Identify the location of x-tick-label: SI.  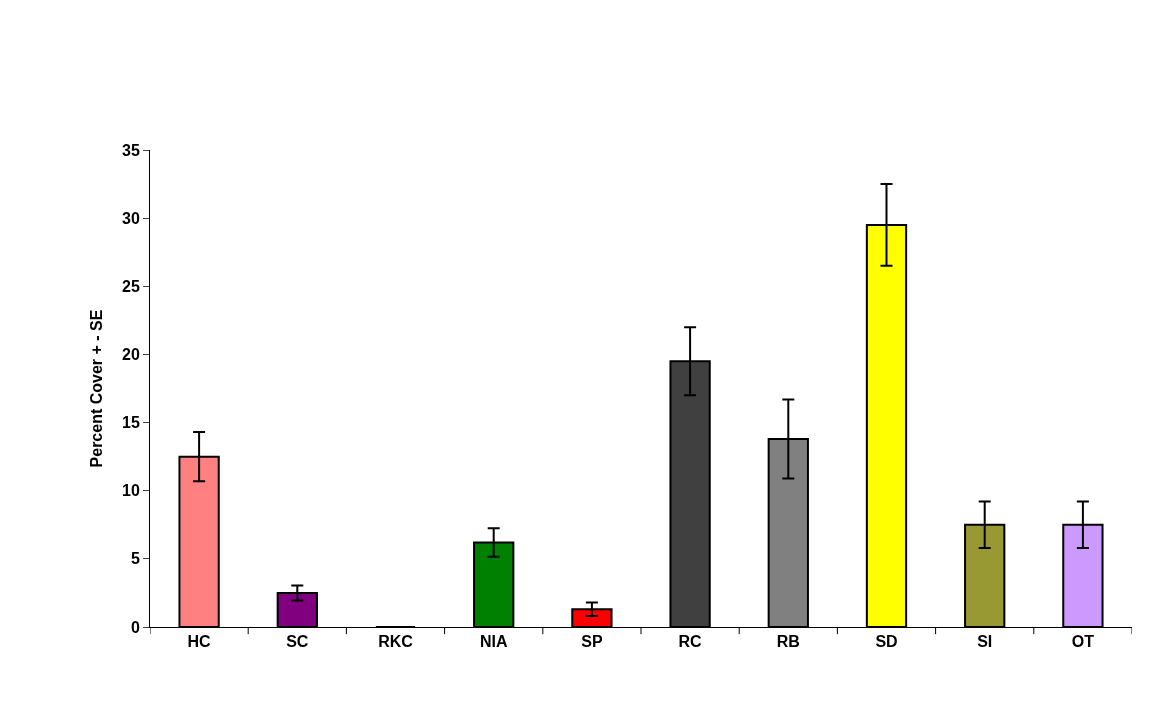
(985, 642).